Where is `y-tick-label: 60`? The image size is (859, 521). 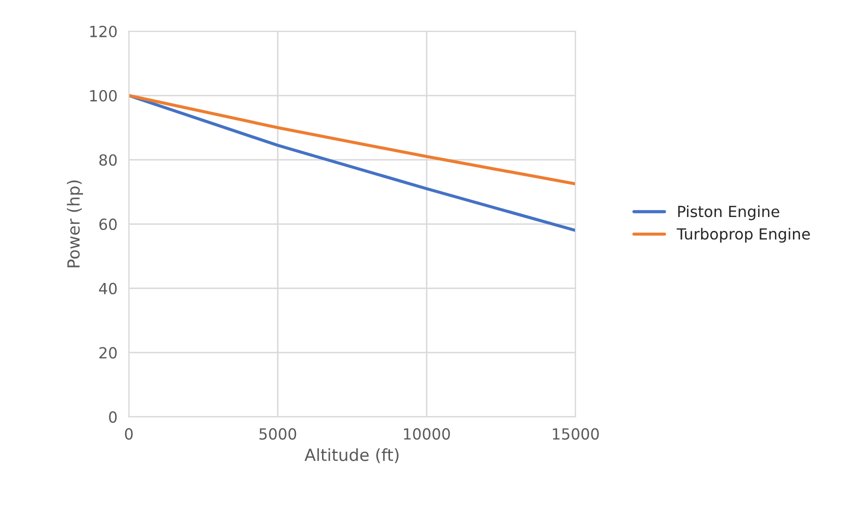 y-tick-label: 60 is located at coordinates (108, 224).